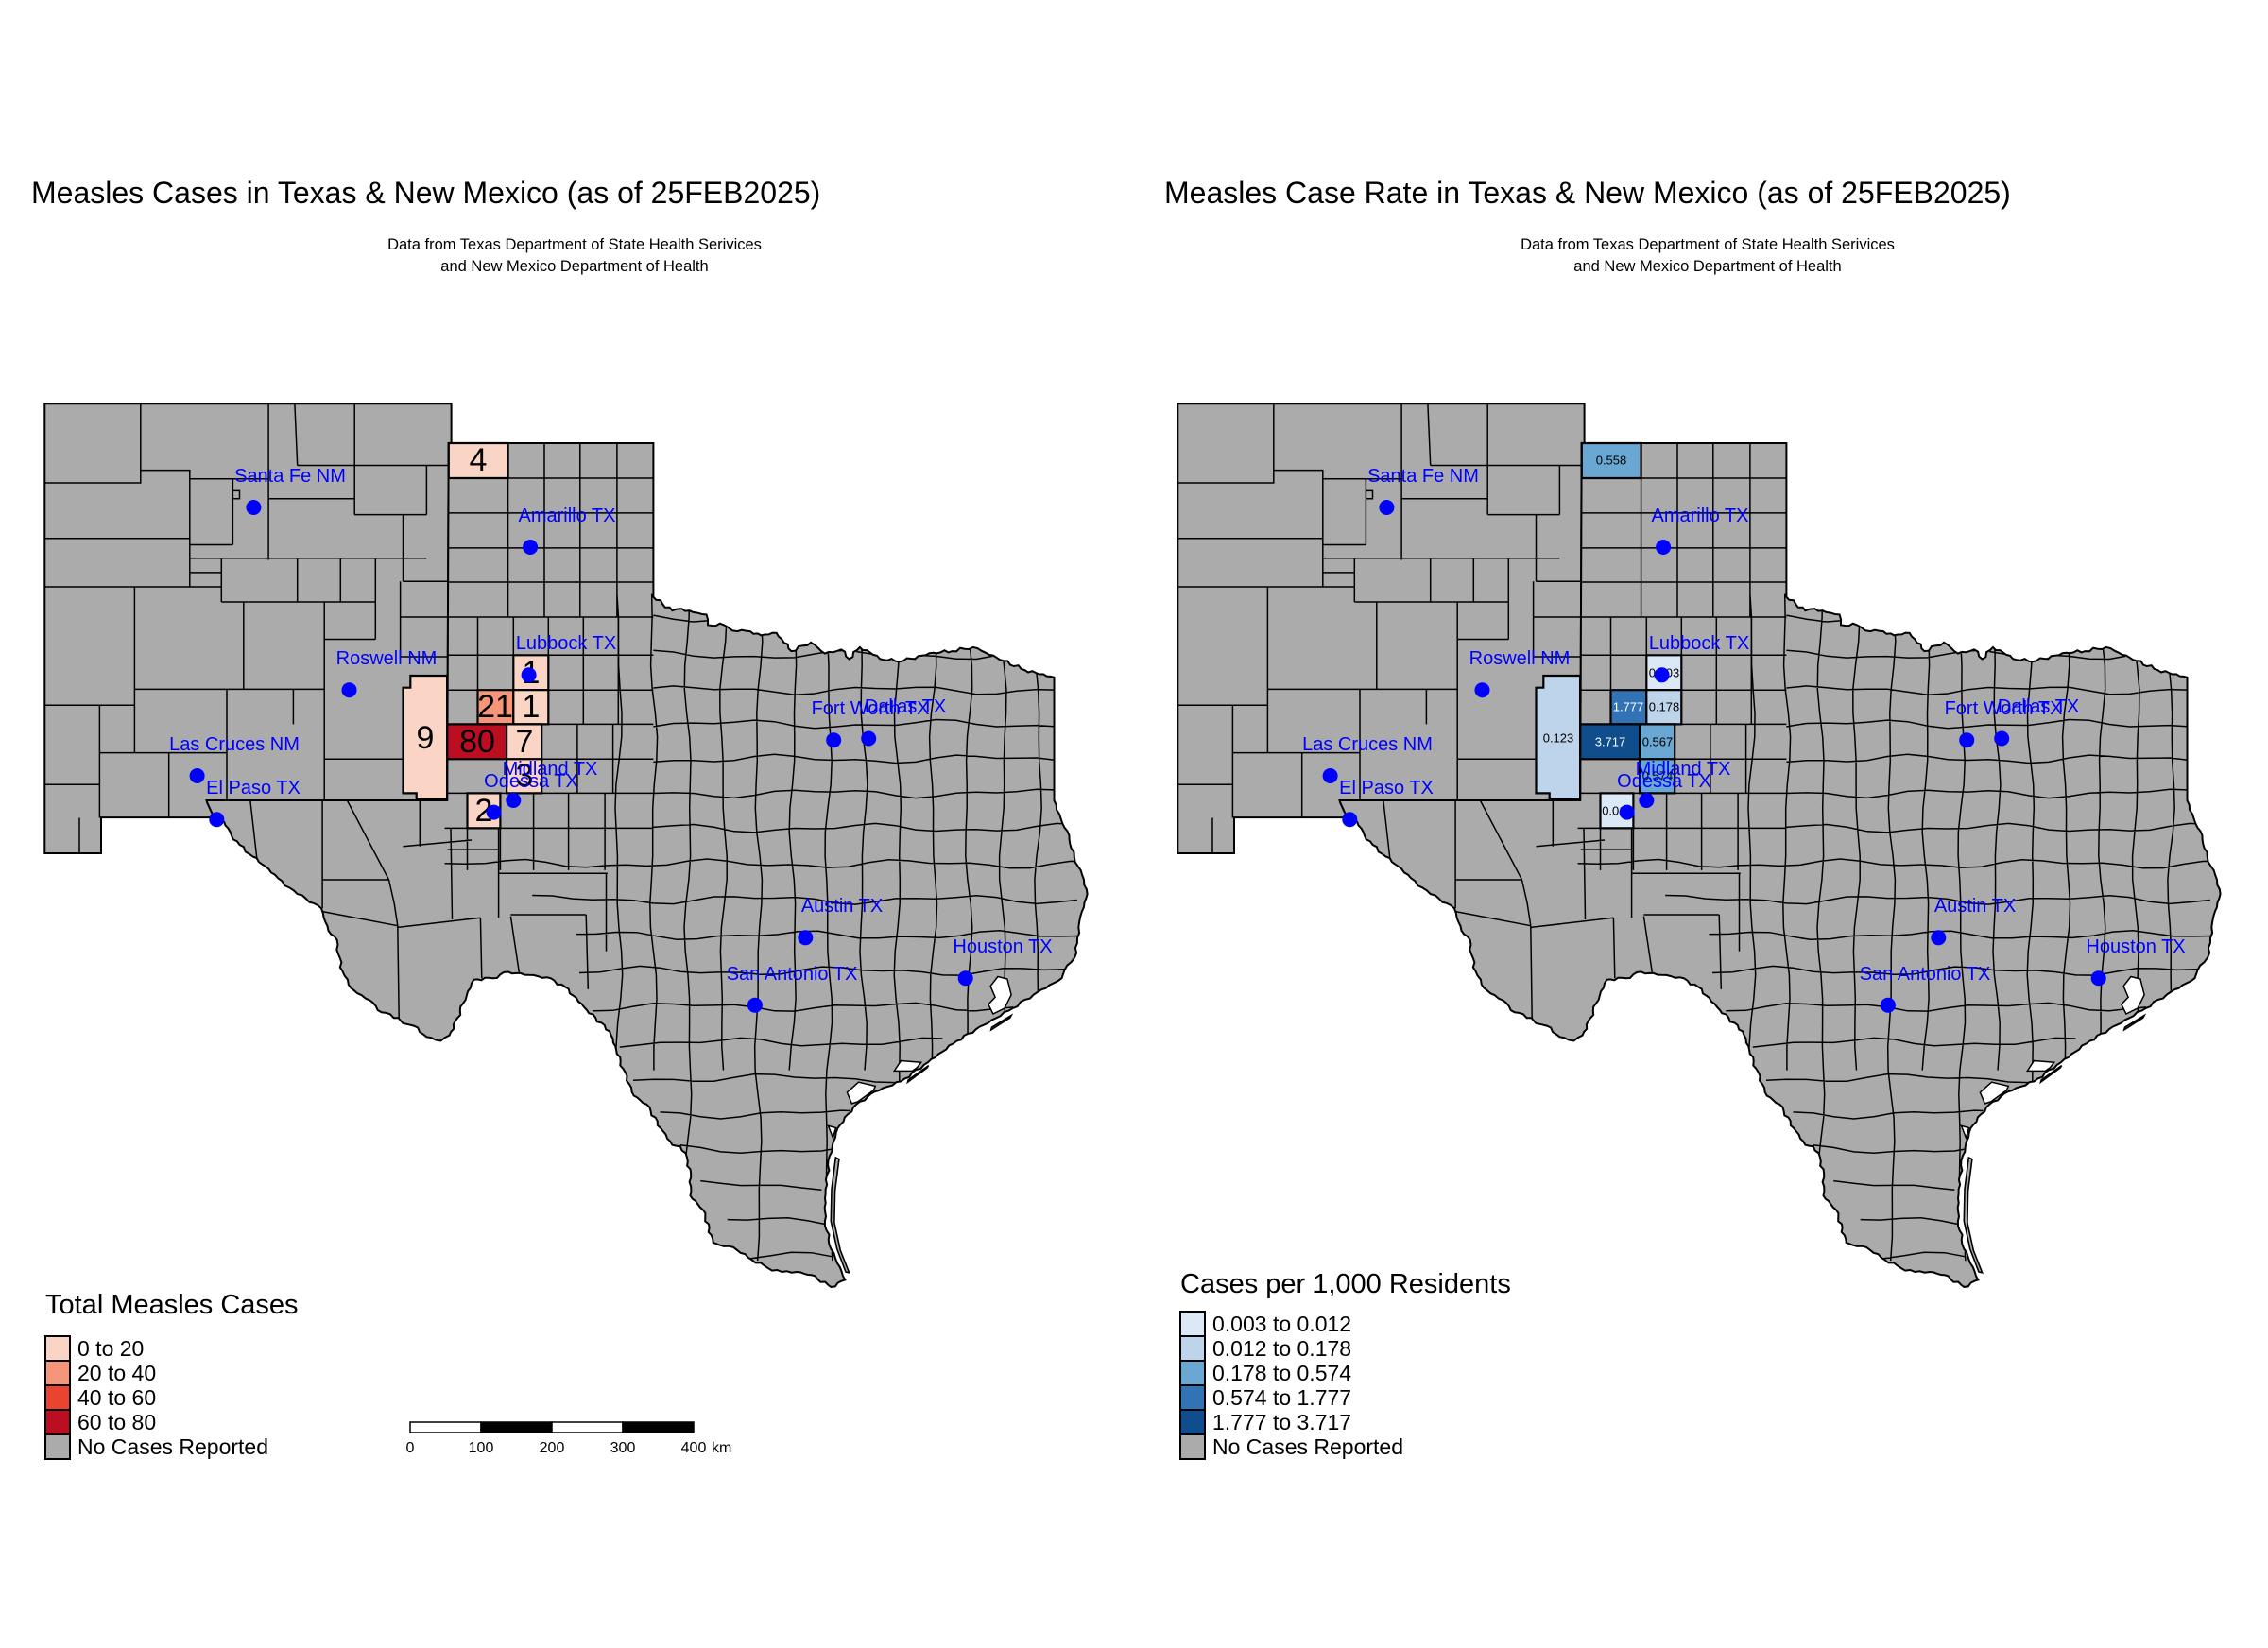 The width and height of the screenshot is (2268, 1648). I want to click on svg-text: 40 to 60, so click(116, 1397).